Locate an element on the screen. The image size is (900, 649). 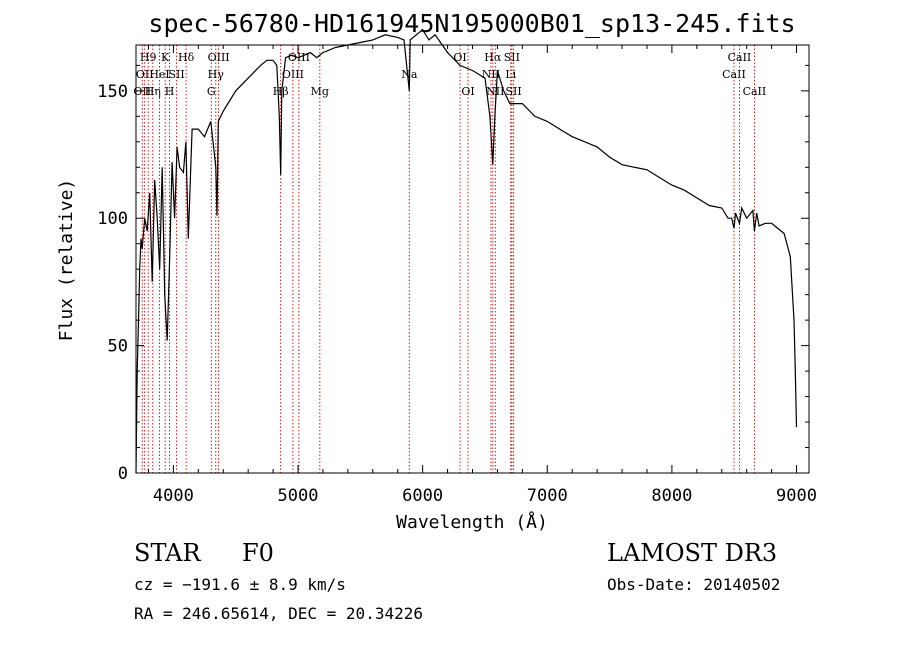
line-label: Hα is located at coordinates (493, 57).